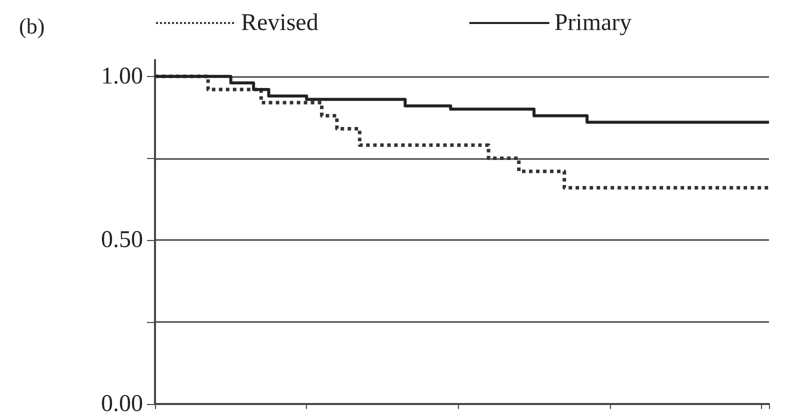 The width and height of the screenshot is (785, 420). Describe the element at coordinates (32, 26) in the screenshot. I see `chart-title: (b)` at that location.